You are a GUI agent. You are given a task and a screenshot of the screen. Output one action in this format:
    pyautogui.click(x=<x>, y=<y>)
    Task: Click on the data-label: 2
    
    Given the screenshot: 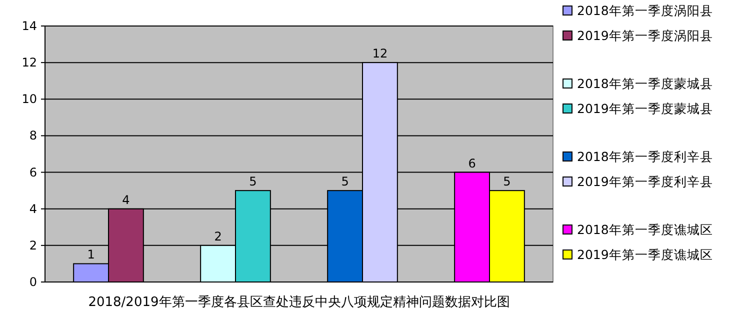 What is the action you would take?
    pyautogui.click(x=218, y=236)
    